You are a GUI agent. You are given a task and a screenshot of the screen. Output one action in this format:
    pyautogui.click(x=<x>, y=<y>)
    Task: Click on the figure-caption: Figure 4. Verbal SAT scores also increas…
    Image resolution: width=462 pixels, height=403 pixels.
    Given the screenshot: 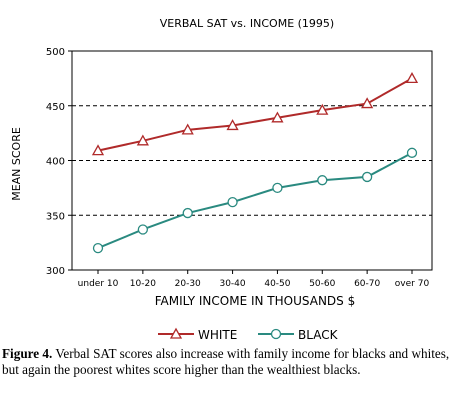 What is the action you would take?
    pyautogui.click(x=230, y=362)
    